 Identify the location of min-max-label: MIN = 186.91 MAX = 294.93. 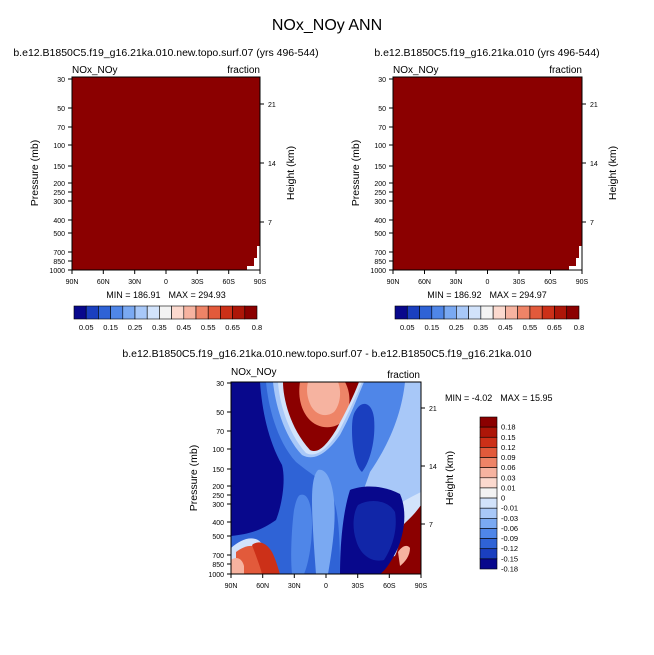
(166, 295).